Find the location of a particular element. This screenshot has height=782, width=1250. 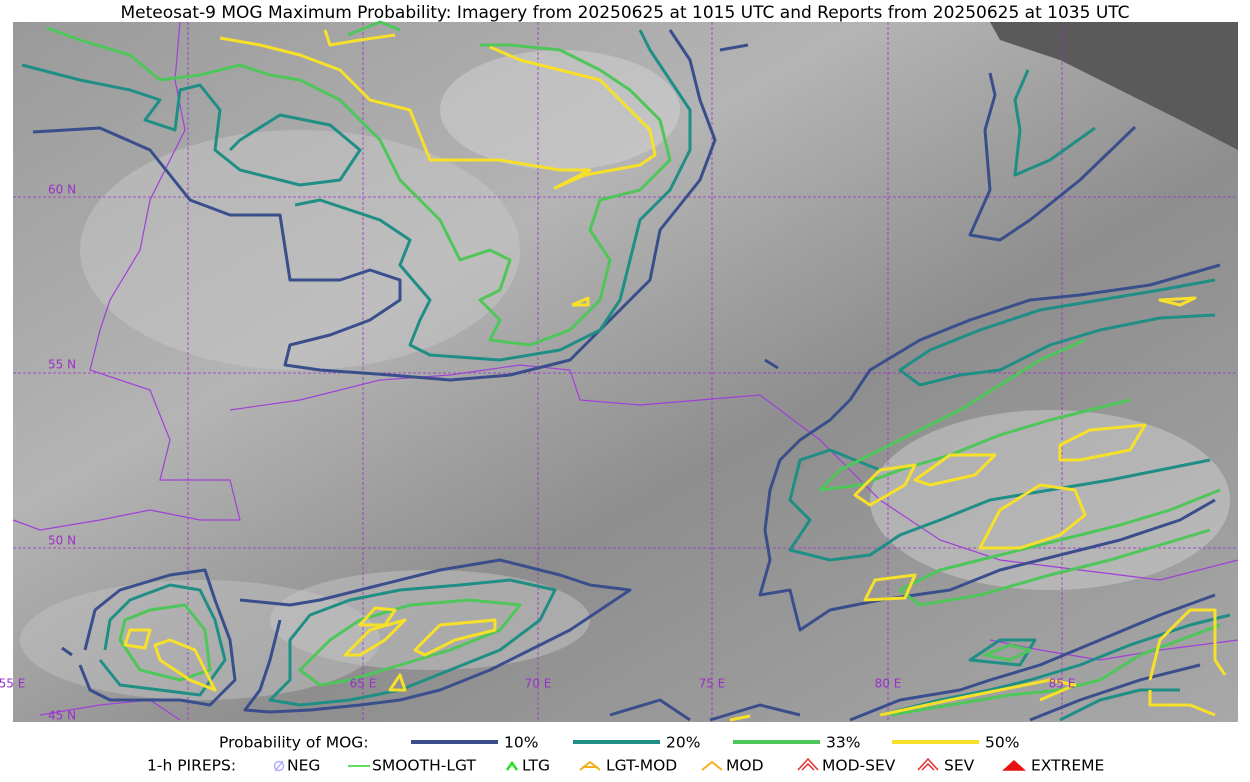

lat-label: 45 N is located at coordinates (62, 716).